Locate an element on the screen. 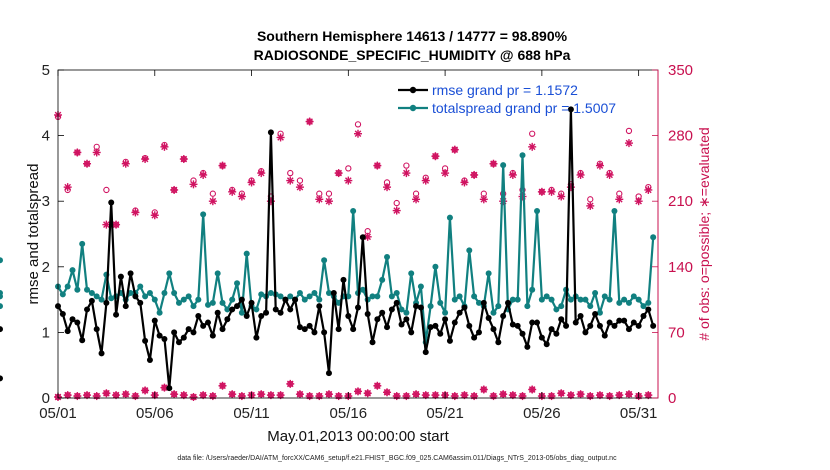 The height and width of the screenshot is (470, 830). x-tick-label: 05/11 is located at coordinates (251, 413).